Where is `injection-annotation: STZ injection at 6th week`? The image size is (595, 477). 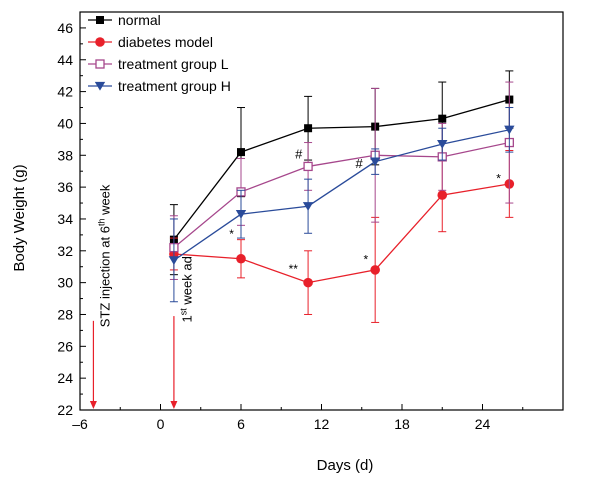
injection-annotation: STZ injection at 6th week is located at coordinates (101, 296).